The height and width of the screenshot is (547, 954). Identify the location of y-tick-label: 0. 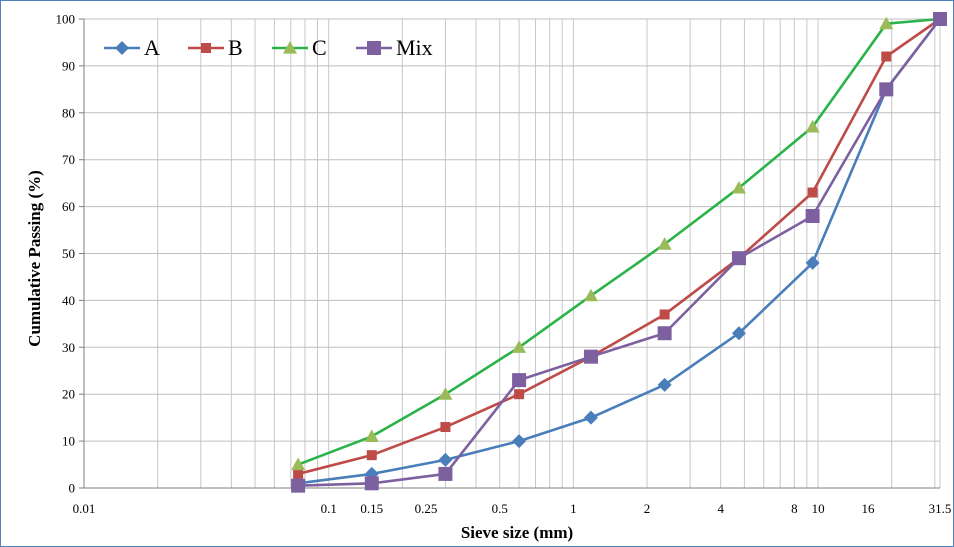
(72, 488).